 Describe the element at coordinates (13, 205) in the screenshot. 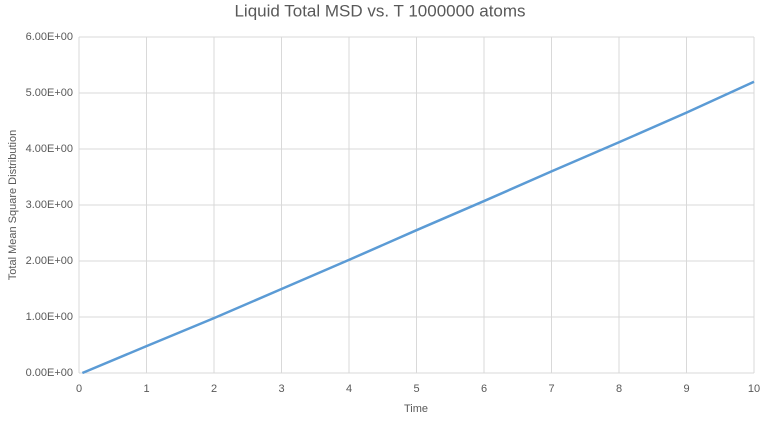

I see `y-axis-label: Total Mean Square Distribution` at that location.